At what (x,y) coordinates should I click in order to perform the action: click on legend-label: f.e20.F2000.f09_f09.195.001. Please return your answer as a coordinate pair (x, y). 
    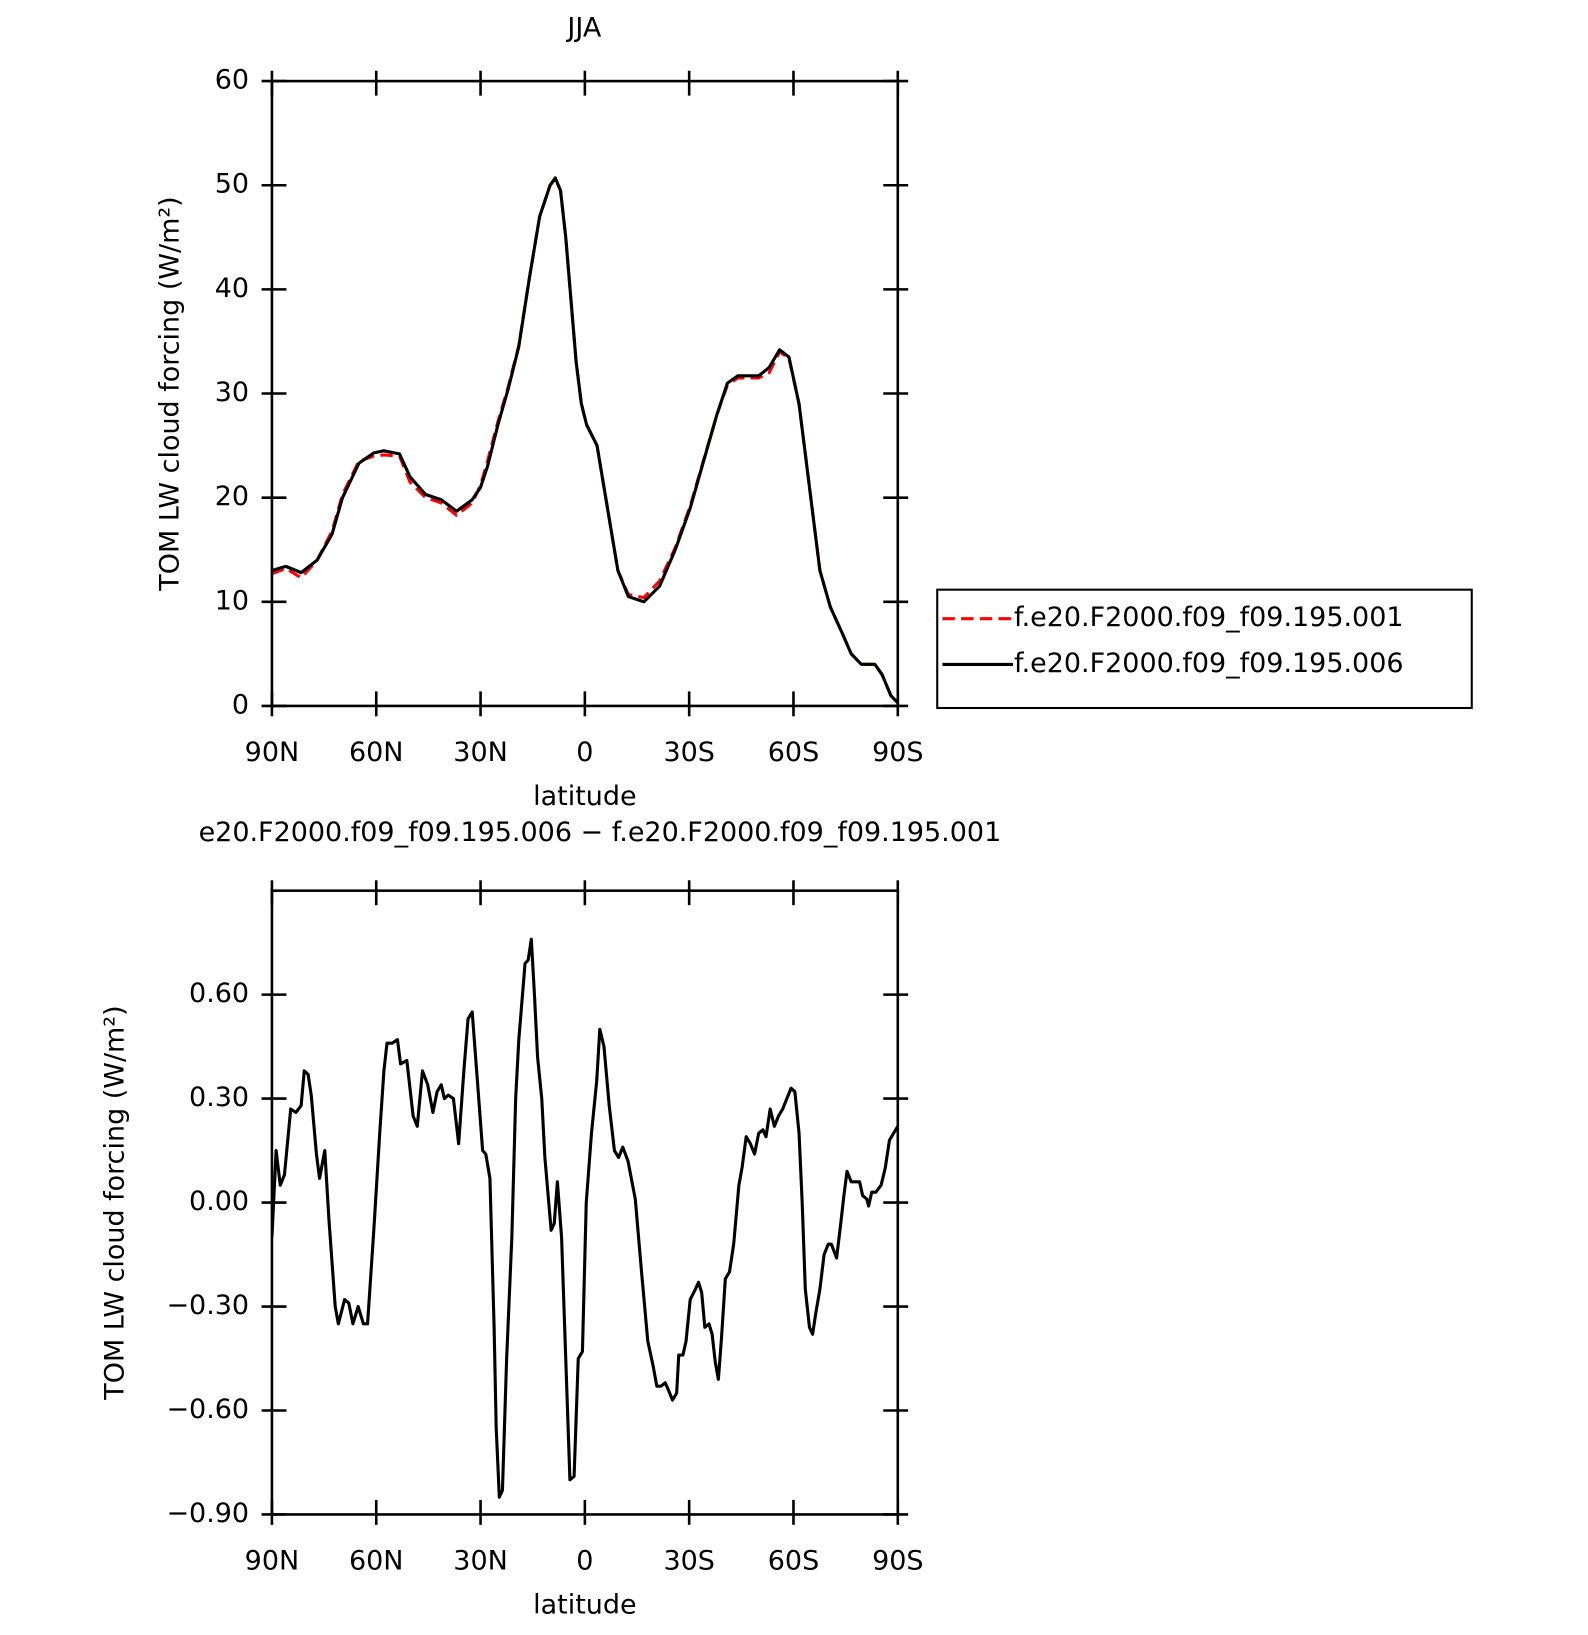
    Looking at the image, I should click on (1209, 617).